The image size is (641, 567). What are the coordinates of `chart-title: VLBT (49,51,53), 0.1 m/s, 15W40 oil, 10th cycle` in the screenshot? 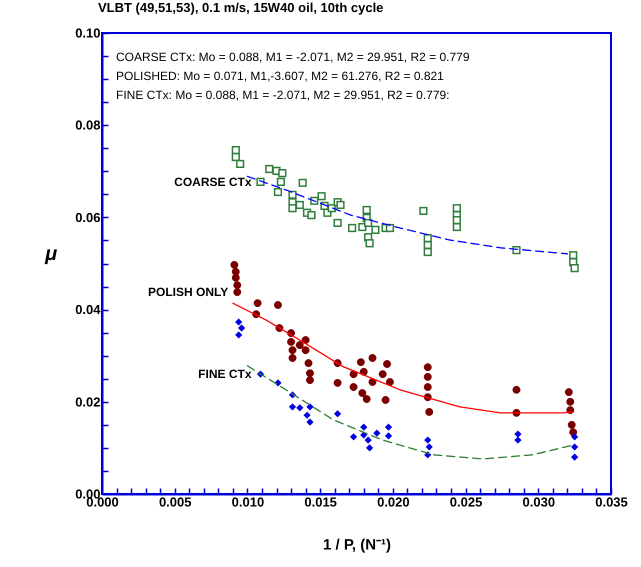 It's located at (241, 7).